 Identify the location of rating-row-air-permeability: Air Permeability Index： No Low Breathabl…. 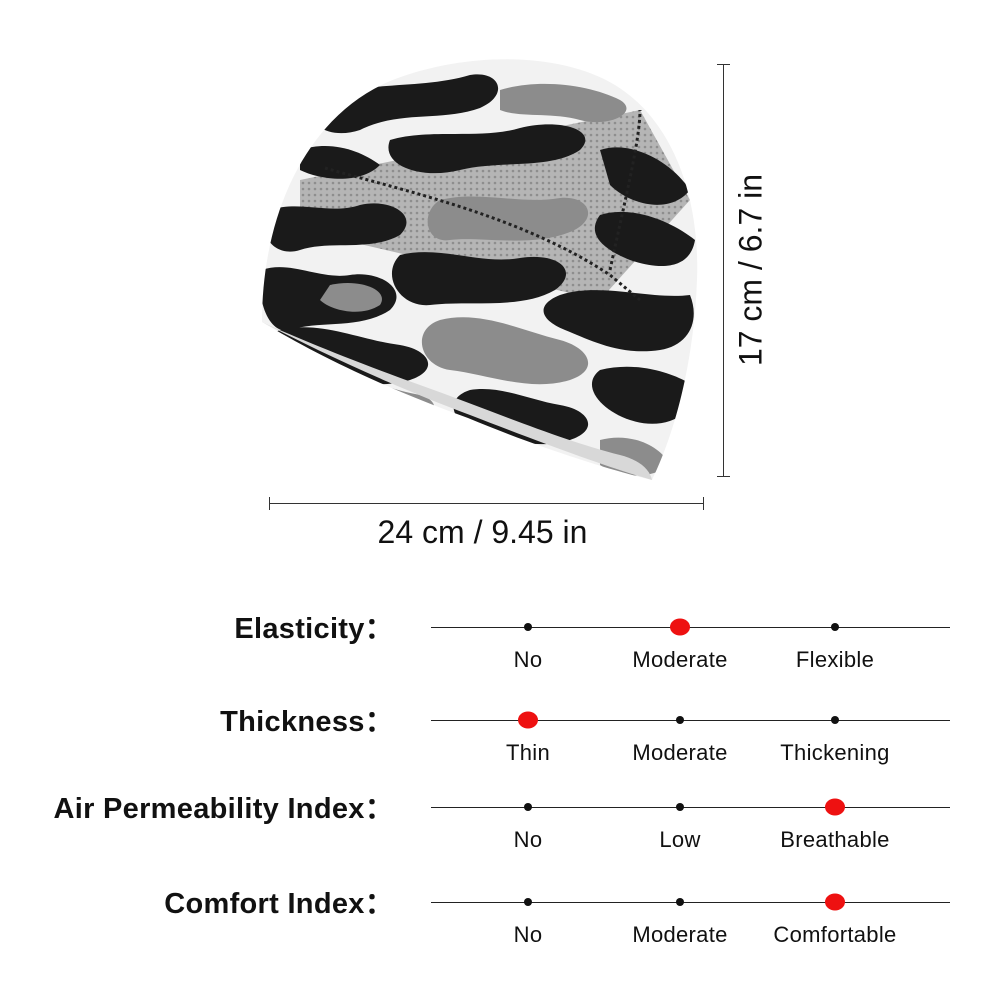
(500, 830).